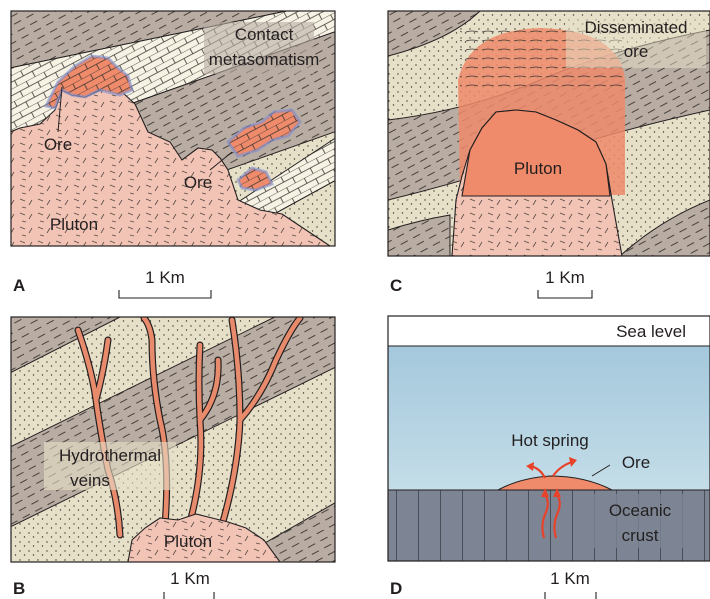 The height and width of the screenshot is (599, 710). What do you see at coordinates (640, 535) in the screenshot?
I see `label-crust: crust` at bounding box center [640, 535].